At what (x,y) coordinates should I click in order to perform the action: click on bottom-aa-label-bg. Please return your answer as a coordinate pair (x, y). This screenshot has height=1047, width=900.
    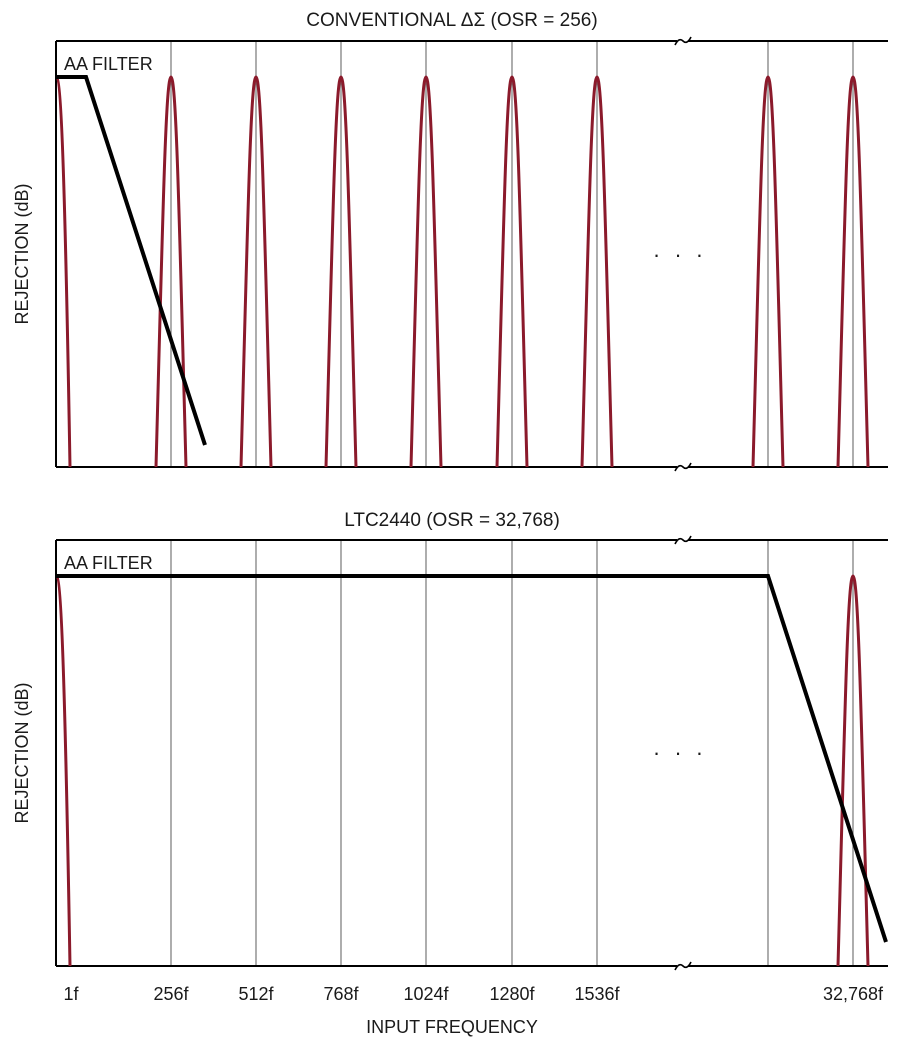
    Looking at the image, I should click on (112, 560).